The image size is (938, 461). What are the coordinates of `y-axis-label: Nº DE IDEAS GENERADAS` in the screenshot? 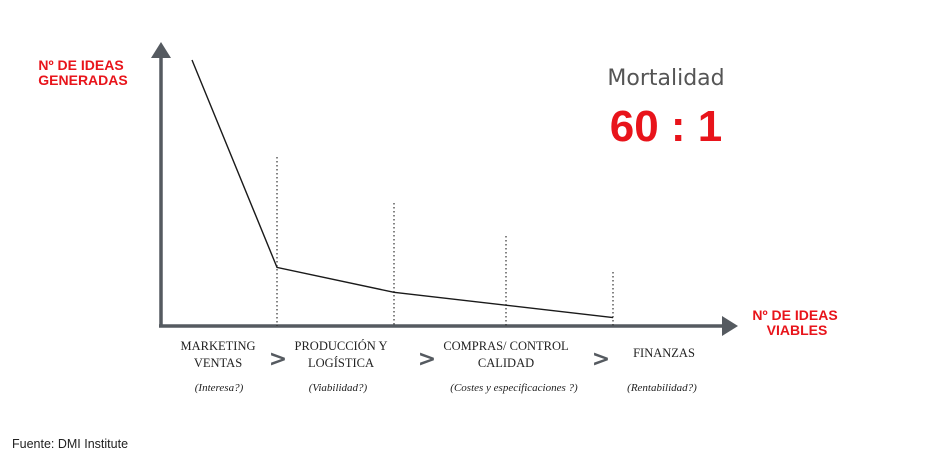 It's located at (82, 72).